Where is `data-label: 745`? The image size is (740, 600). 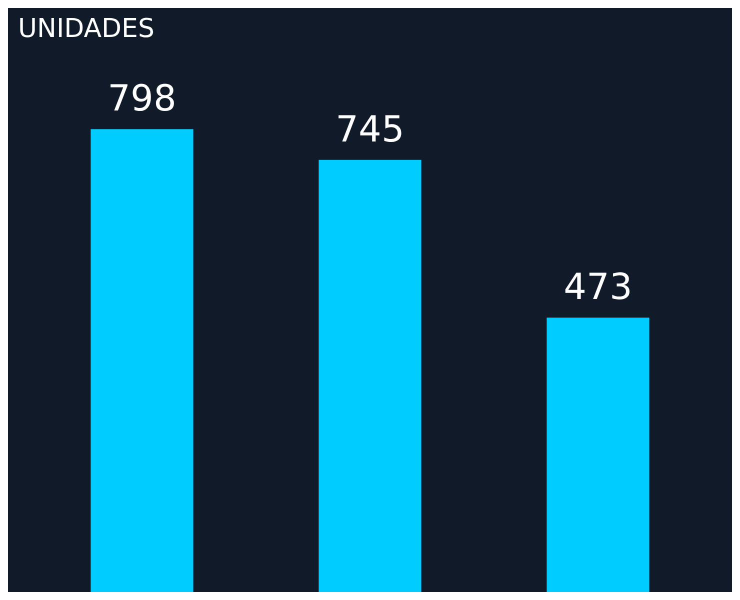
data-label: 745 is located at coordinates (370, 129).